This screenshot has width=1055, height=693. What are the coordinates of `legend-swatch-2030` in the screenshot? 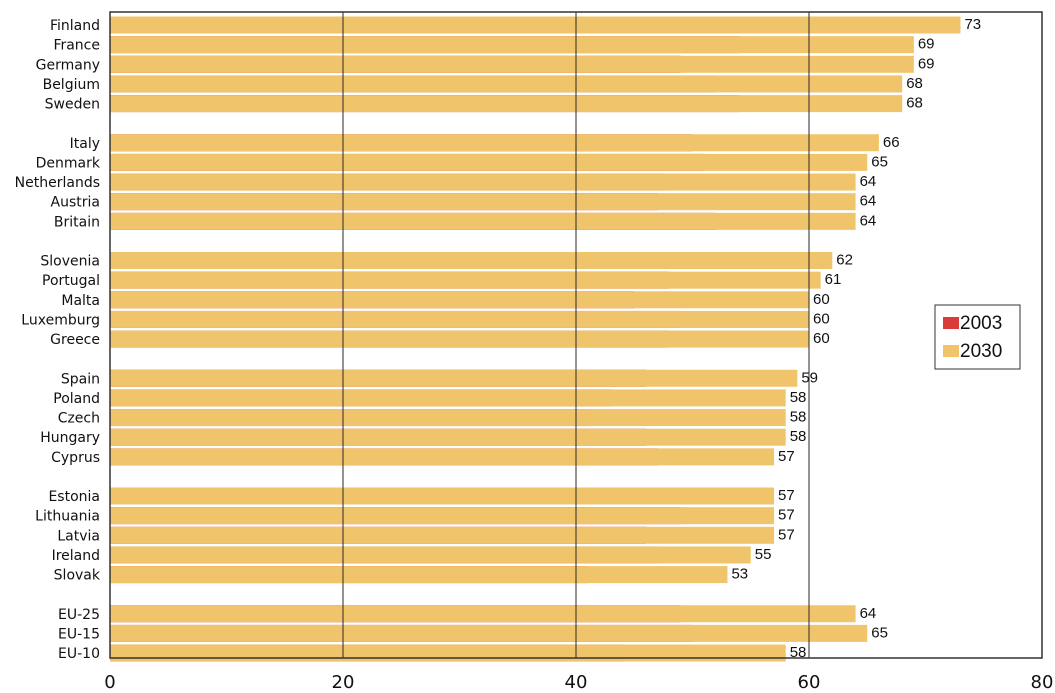 It's located at (951, 351).